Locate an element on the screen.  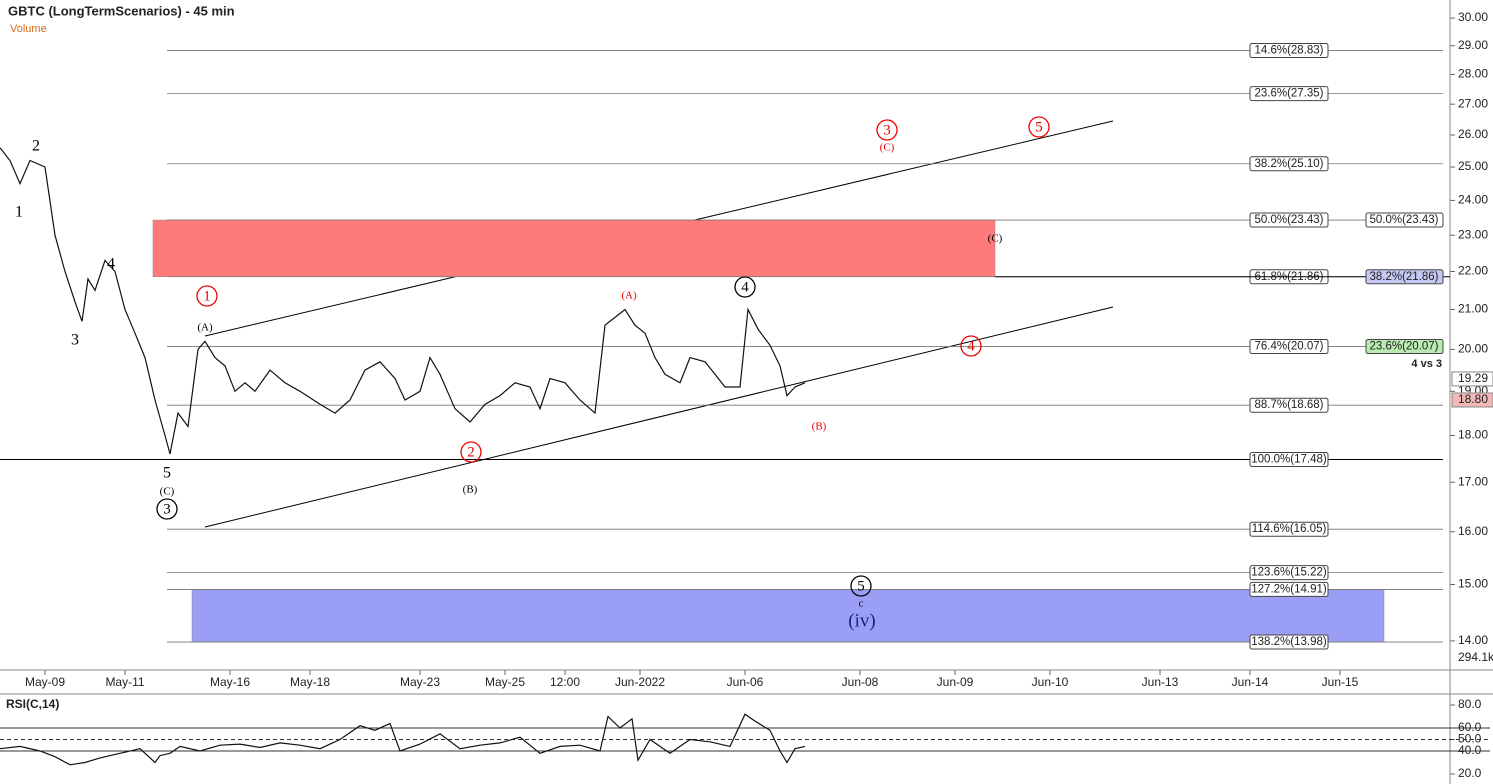
y-tick-label: 27.00 is located at coordinates (1473, 103).